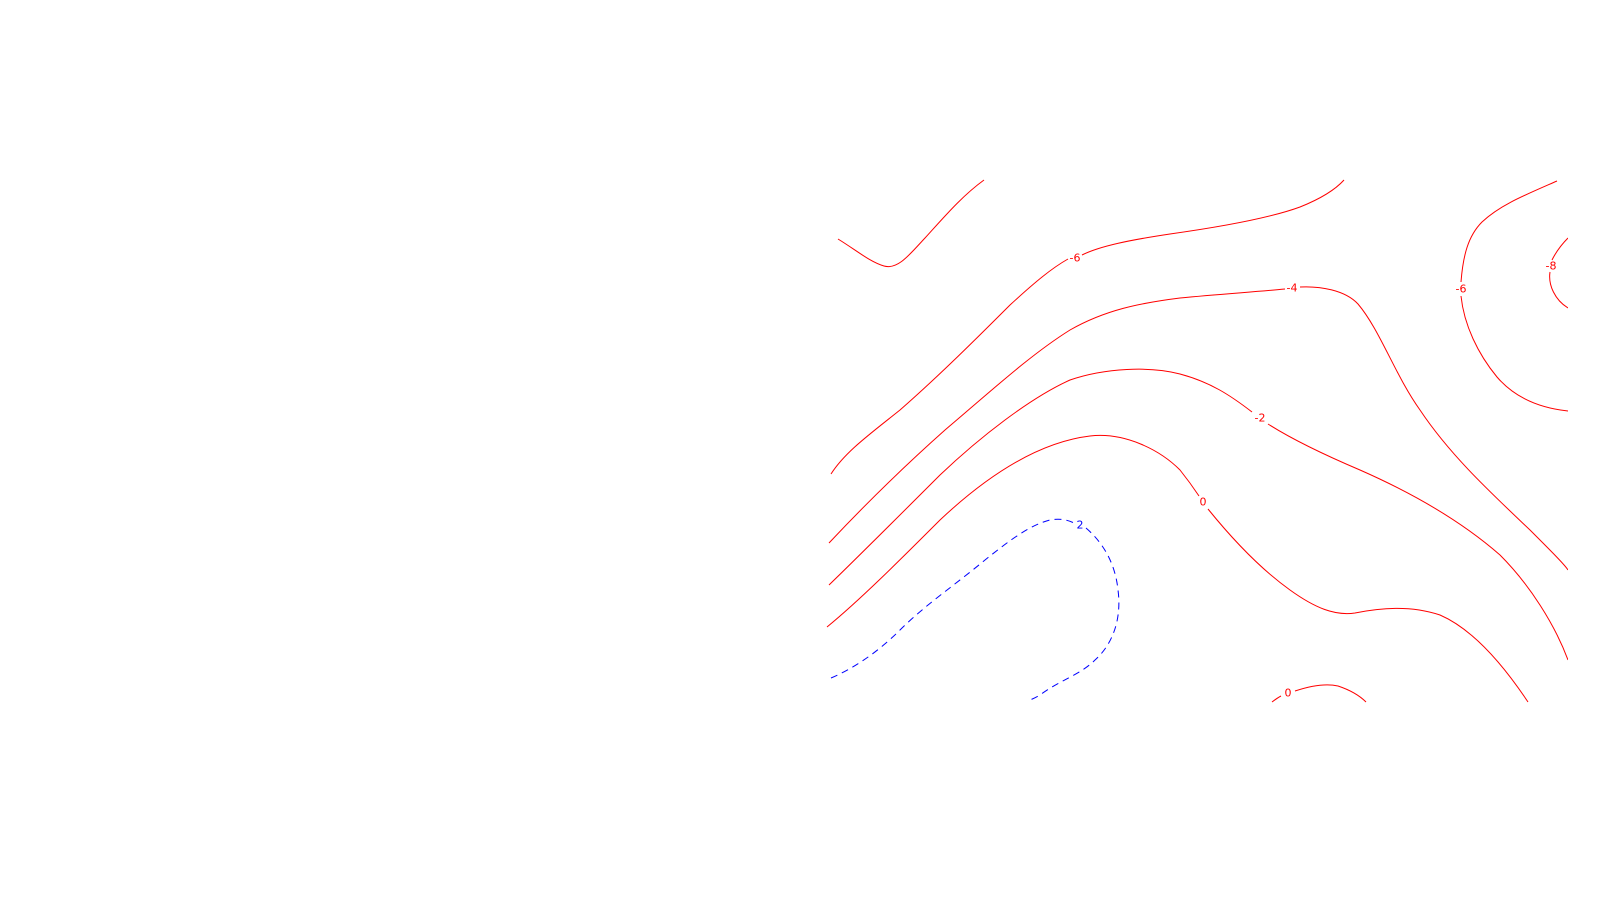 This screenshot has height=900, width=1600. Describe the element at coordinates (1319, 693) in the screenshot. I see `contour-line-zero-south` at that location.